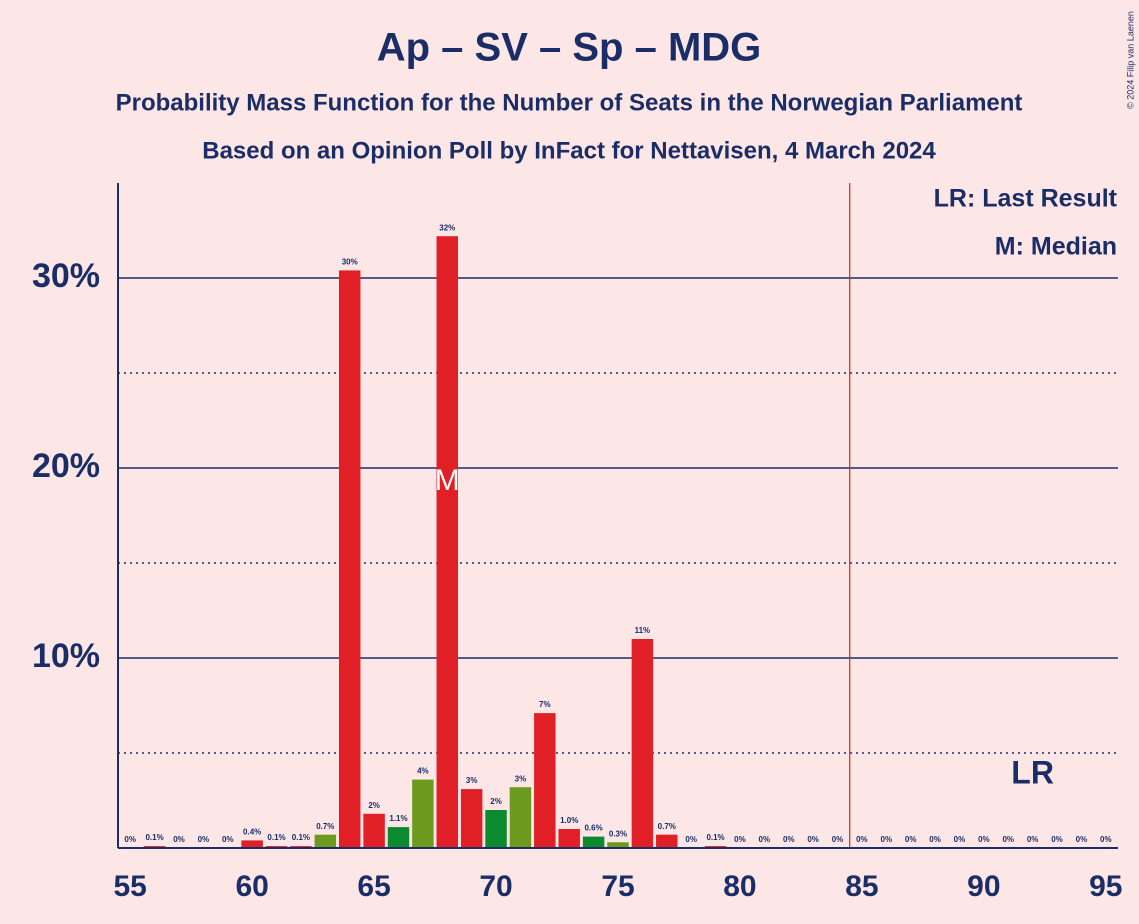 The width and height of the screenshot is (1139, 924). Describe the element at coordinates (251, 886) in the screenshot. I see `x-tick-label: 60` at that location.